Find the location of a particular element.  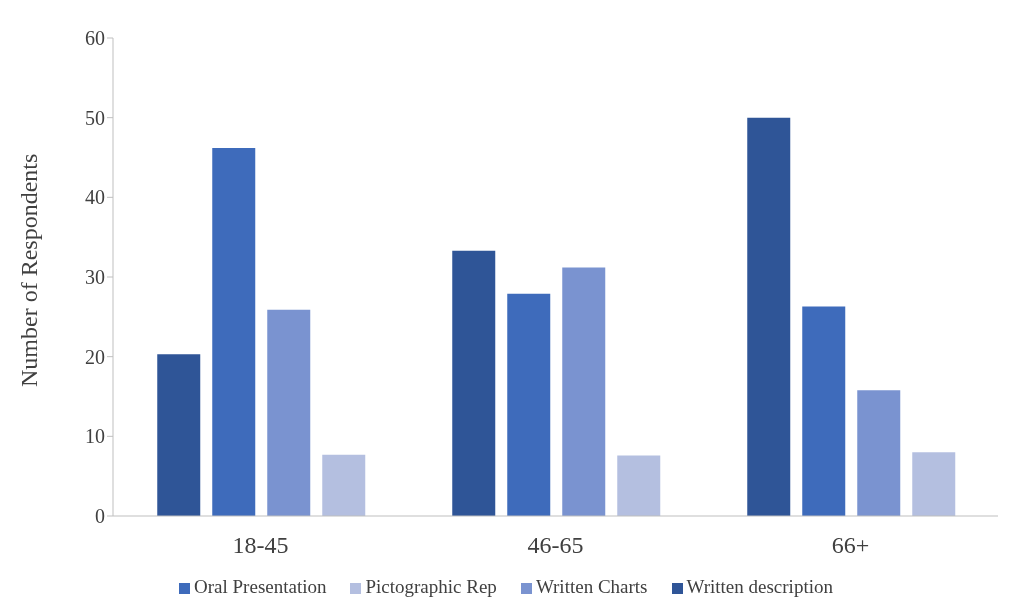

y-axis-title: Number of Respondents is located at coordinates (28, 270).